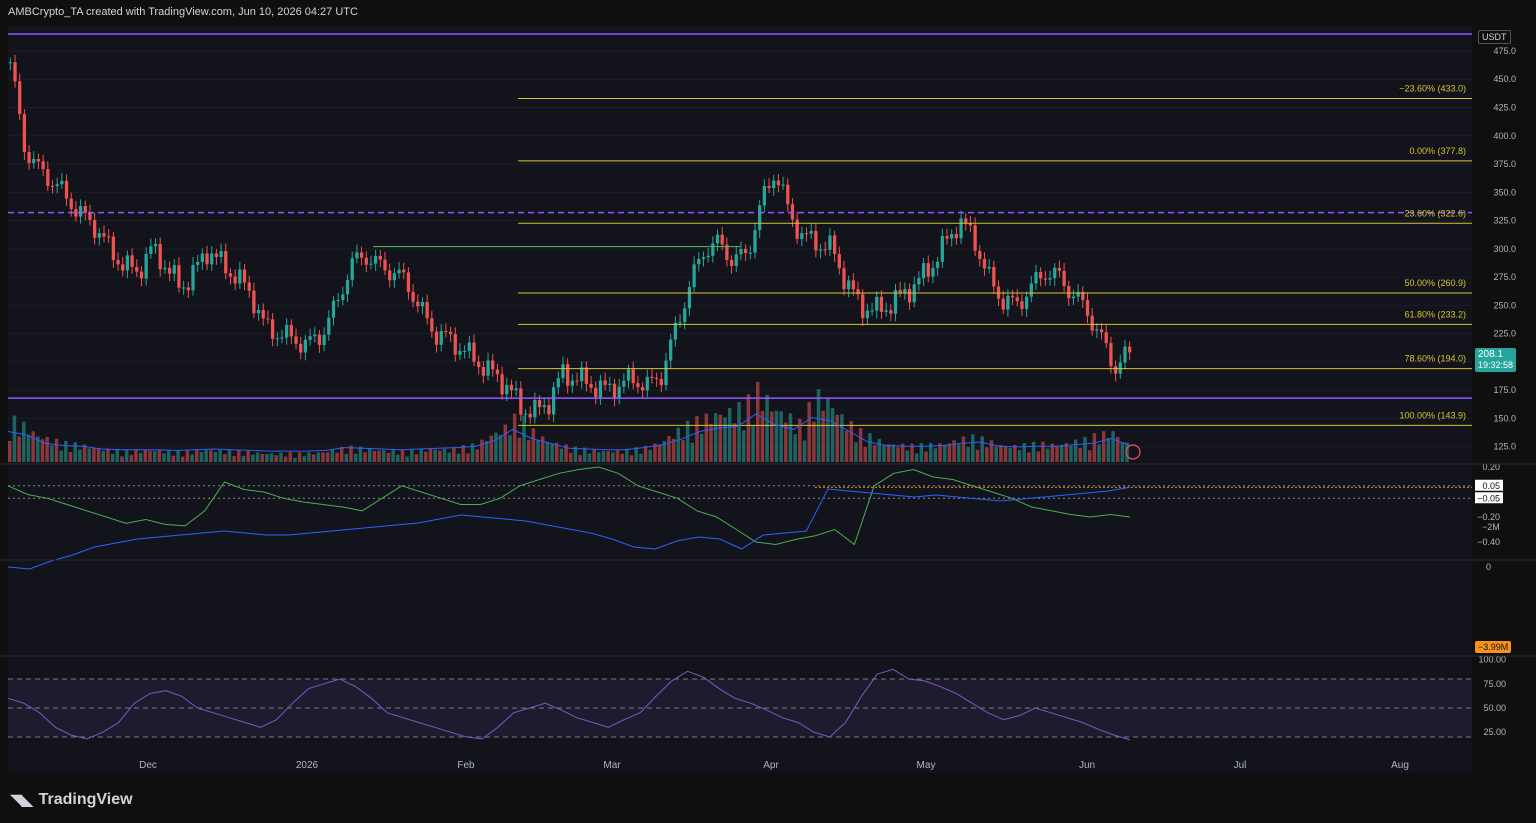  I want to click on cmf-legend: CMF (20) −0.20, so click(49, 475).